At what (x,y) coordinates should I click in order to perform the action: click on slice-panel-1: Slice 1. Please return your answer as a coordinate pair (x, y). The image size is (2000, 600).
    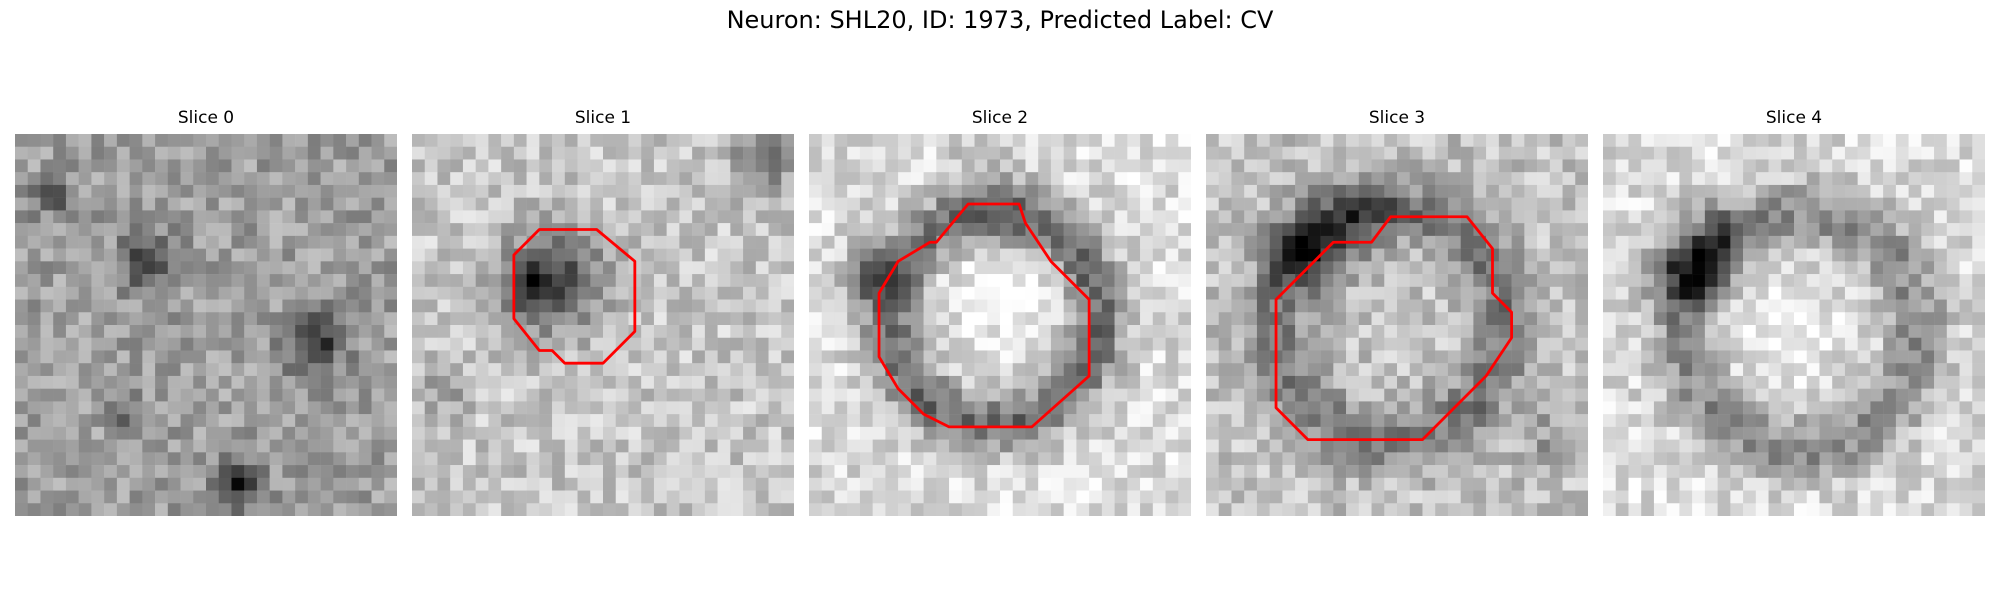
    Looking at the image, I should click on (603, 314).